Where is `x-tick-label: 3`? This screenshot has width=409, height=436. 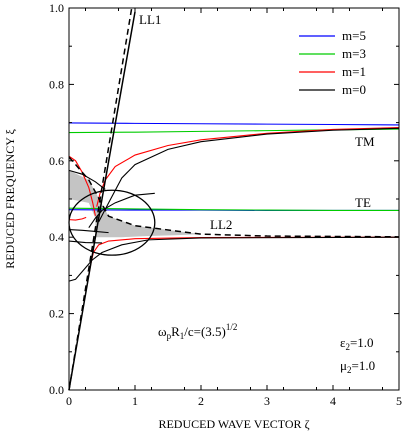
x-tick-label: 3 is located at coordinates (267, 401).